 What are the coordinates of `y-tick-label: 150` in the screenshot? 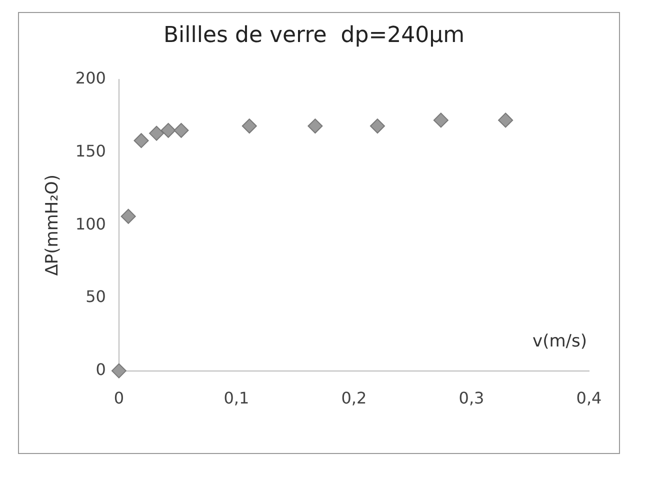 It's located at (90, 150).